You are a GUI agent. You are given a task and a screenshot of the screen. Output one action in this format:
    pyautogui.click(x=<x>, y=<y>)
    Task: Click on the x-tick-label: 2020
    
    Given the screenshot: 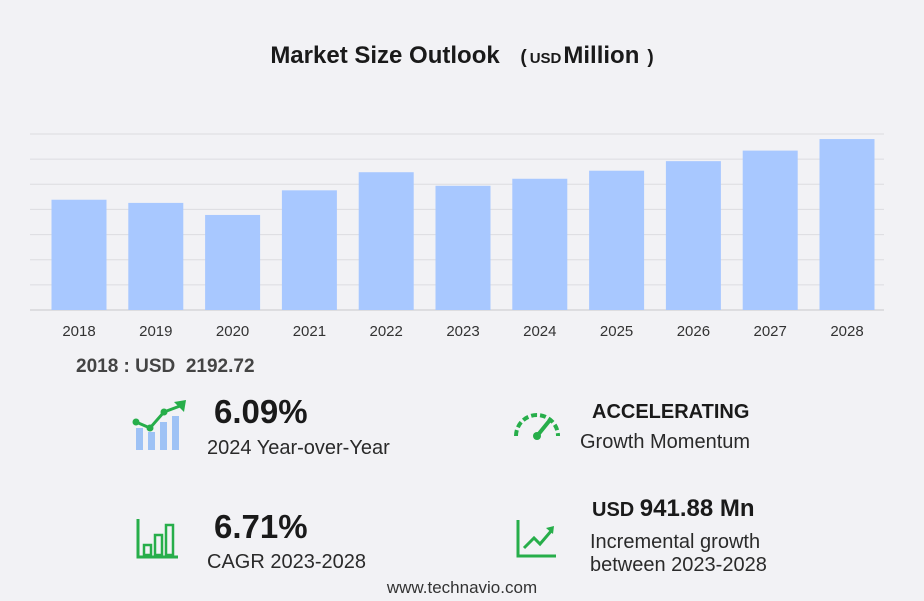 What is the action you would take?
    pyautogui.click(x=232, y=331)
    